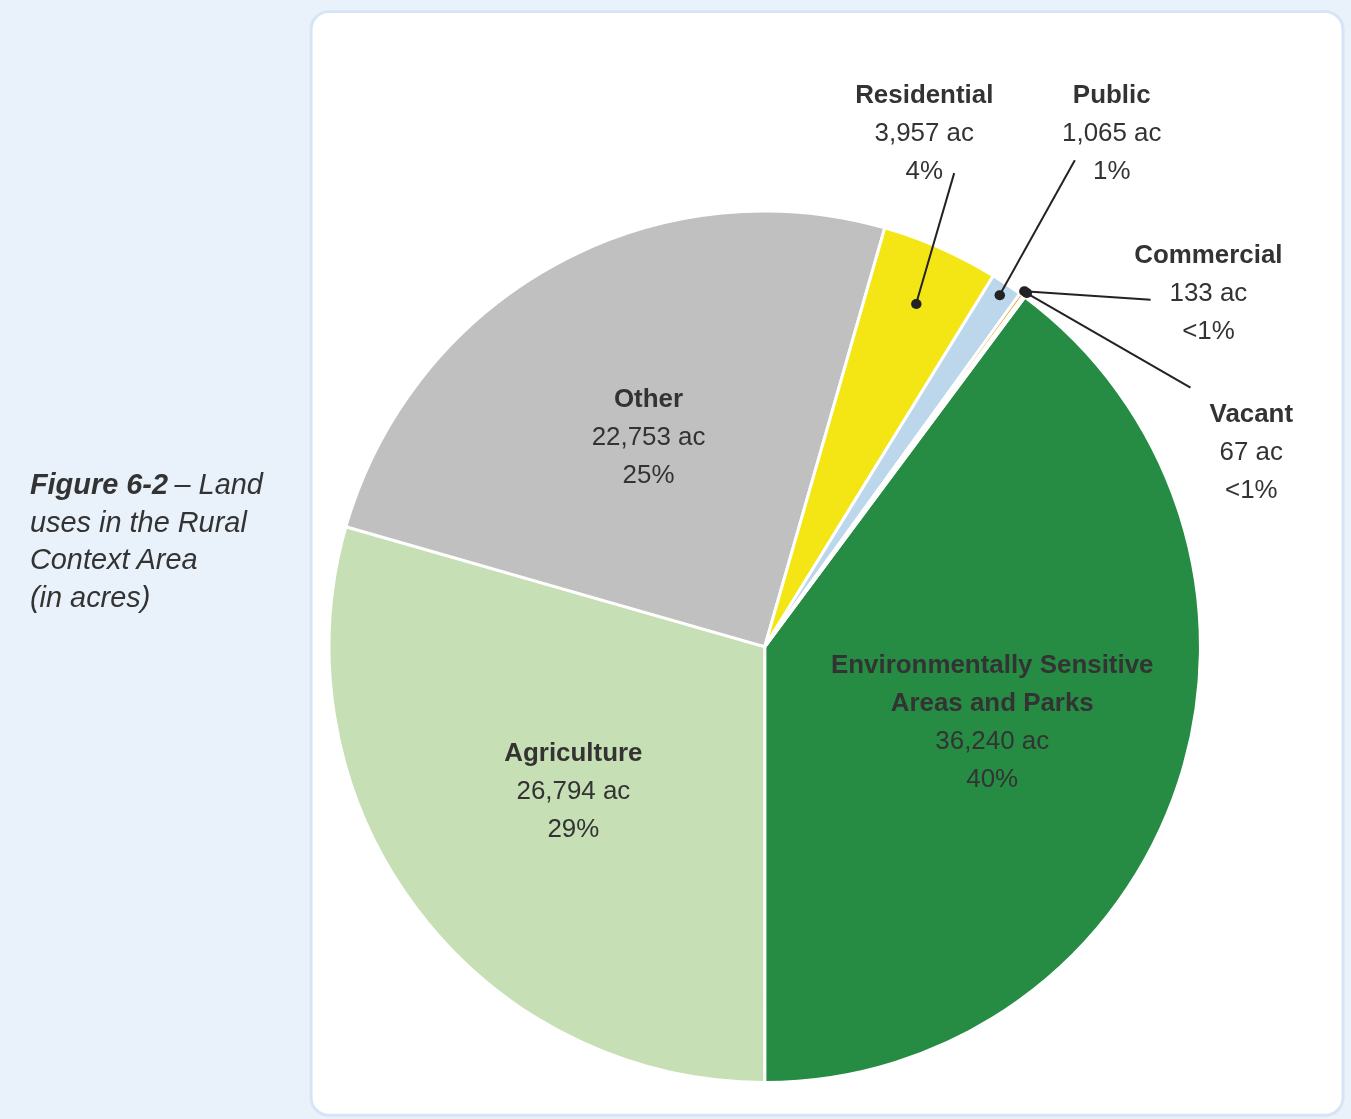 The width and height of the screenshot is (1351, 1119). Describe the element at coordinates (1251, 413) in the screenshot. I see `slice-label: Vacant` at that location.